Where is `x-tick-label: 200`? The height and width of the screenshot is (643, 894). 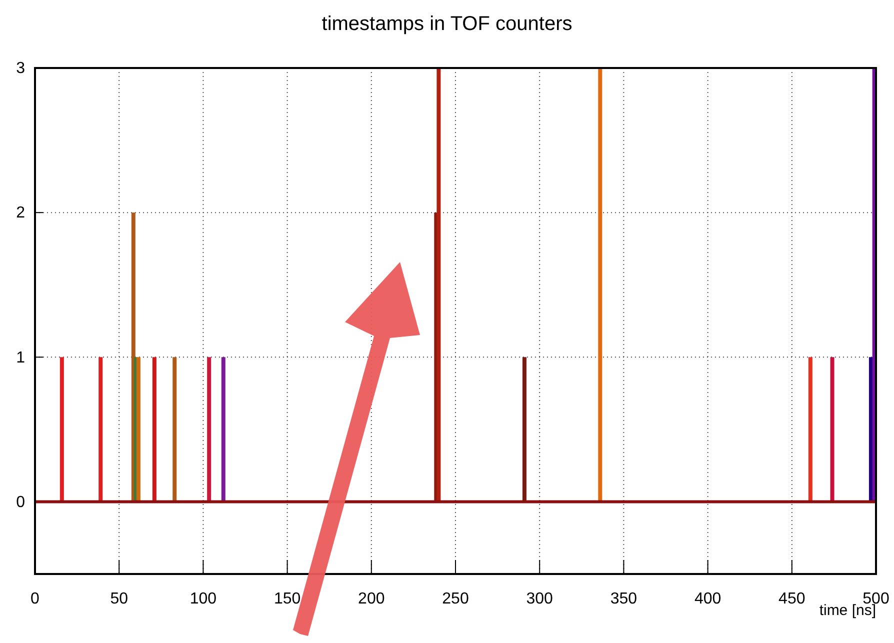 x-tick-label: 200 is located at coordinates (371, 599).